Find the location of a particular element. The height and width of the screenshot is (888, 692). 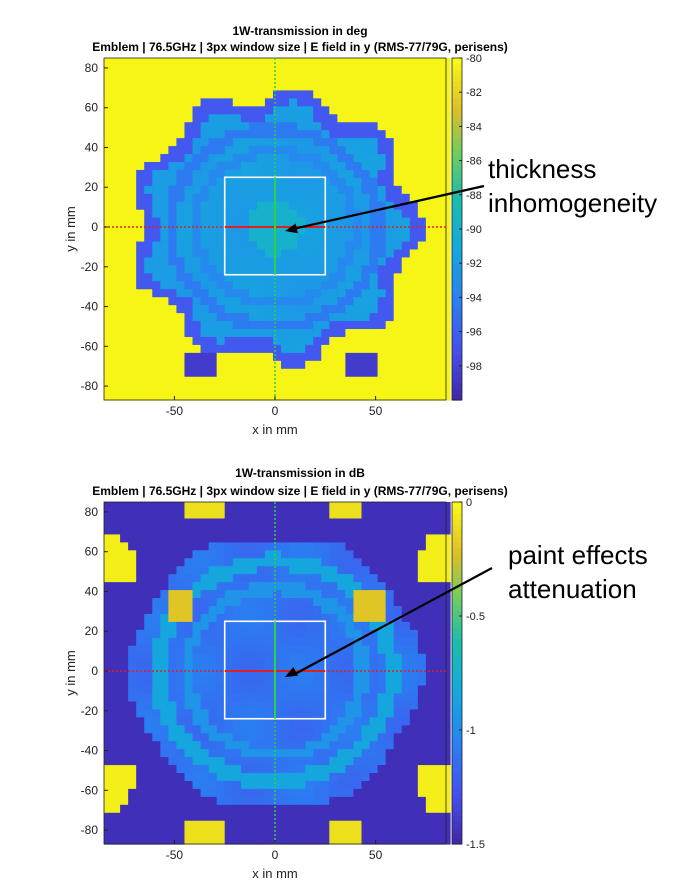

y-axis-label: y in mm is located at coordinates (70, 673).